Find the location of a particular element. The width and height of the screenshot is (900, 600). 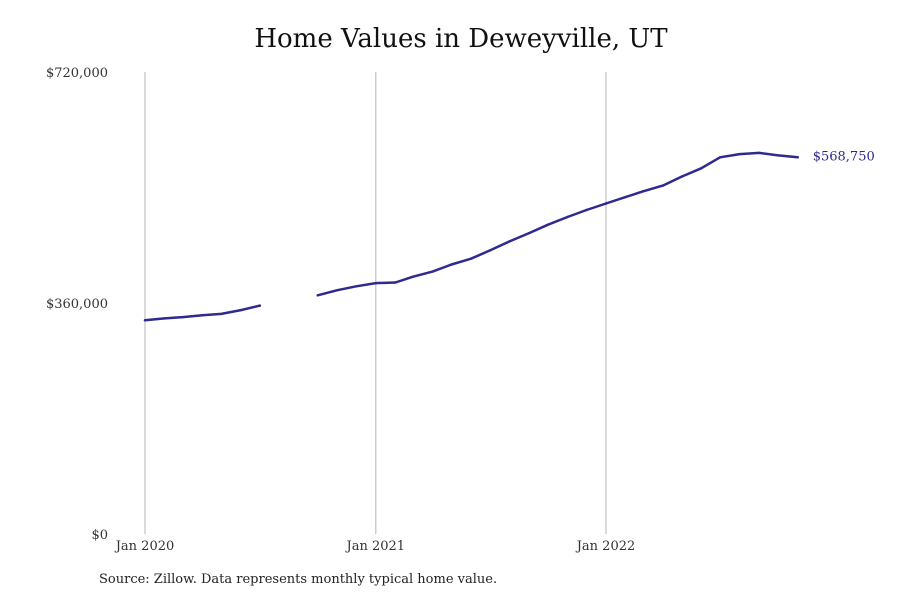

x-tick-label: Jan 2021 is located at coordinates (375, 546).